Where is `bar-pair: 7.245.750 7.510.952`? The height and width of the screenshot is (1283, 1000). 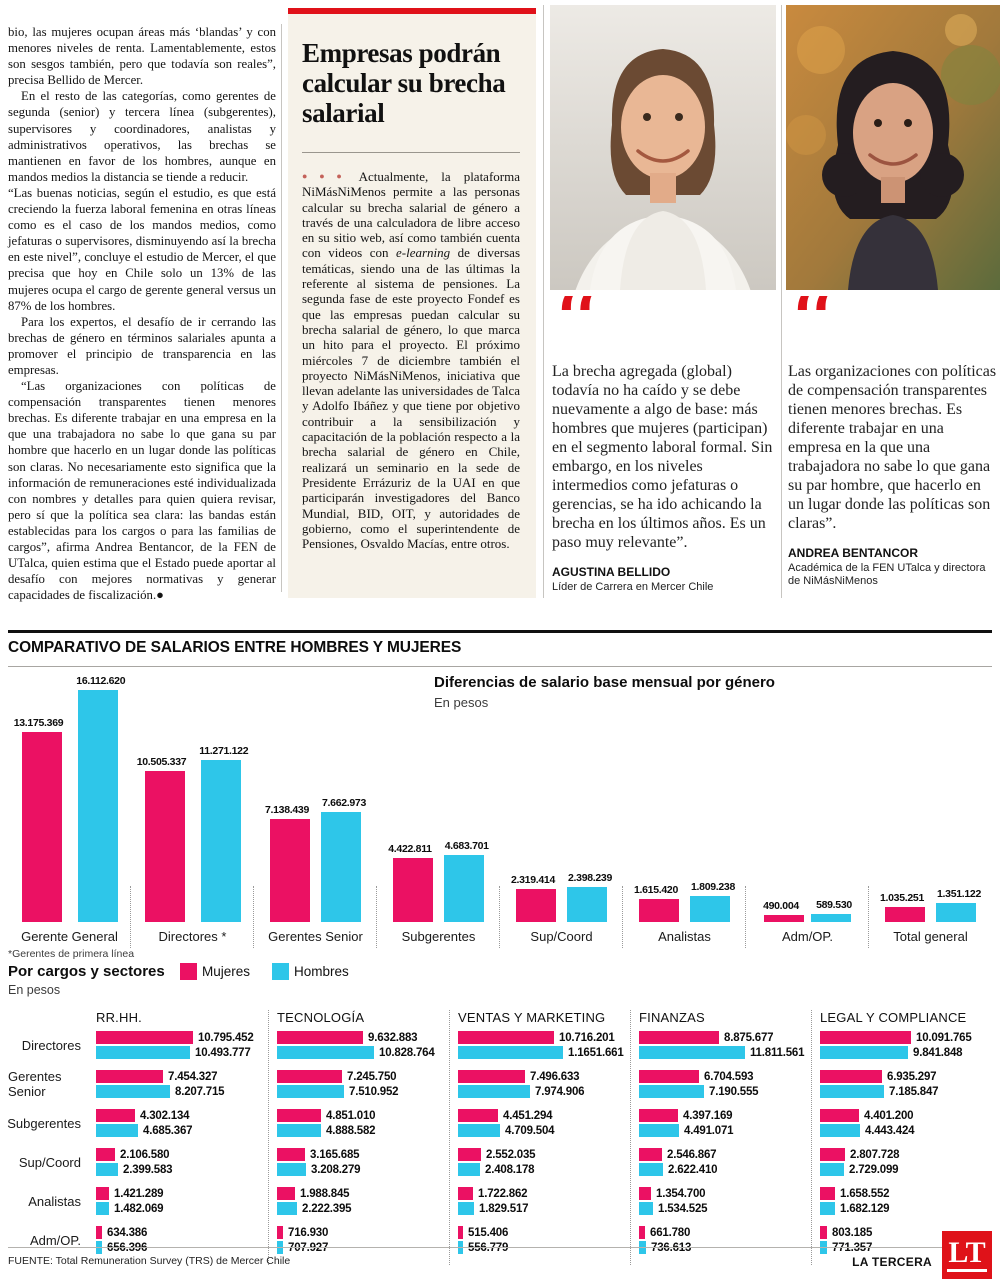 bar-pair: 7.245.750 7.510.952 is located at coordinates (363, 1084).